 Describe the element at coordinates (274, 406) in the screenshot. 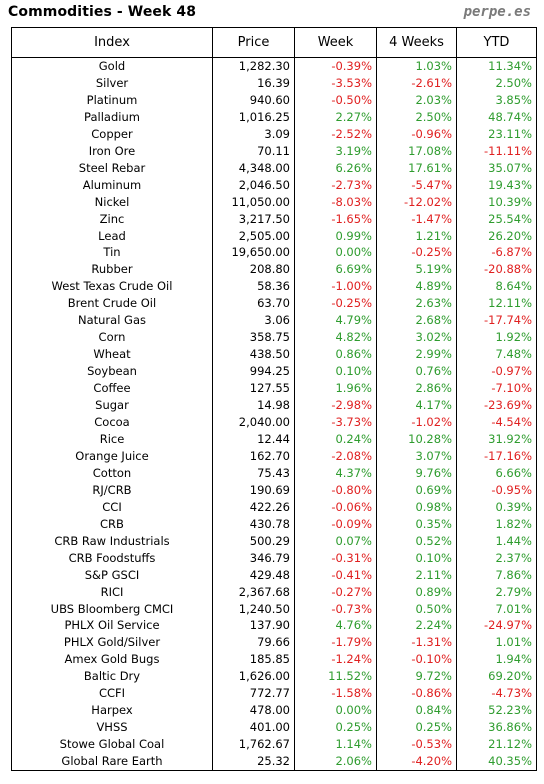

I see `table-row: Sugar 14.98 -2.98% 4.17% -23.69%` at that location.